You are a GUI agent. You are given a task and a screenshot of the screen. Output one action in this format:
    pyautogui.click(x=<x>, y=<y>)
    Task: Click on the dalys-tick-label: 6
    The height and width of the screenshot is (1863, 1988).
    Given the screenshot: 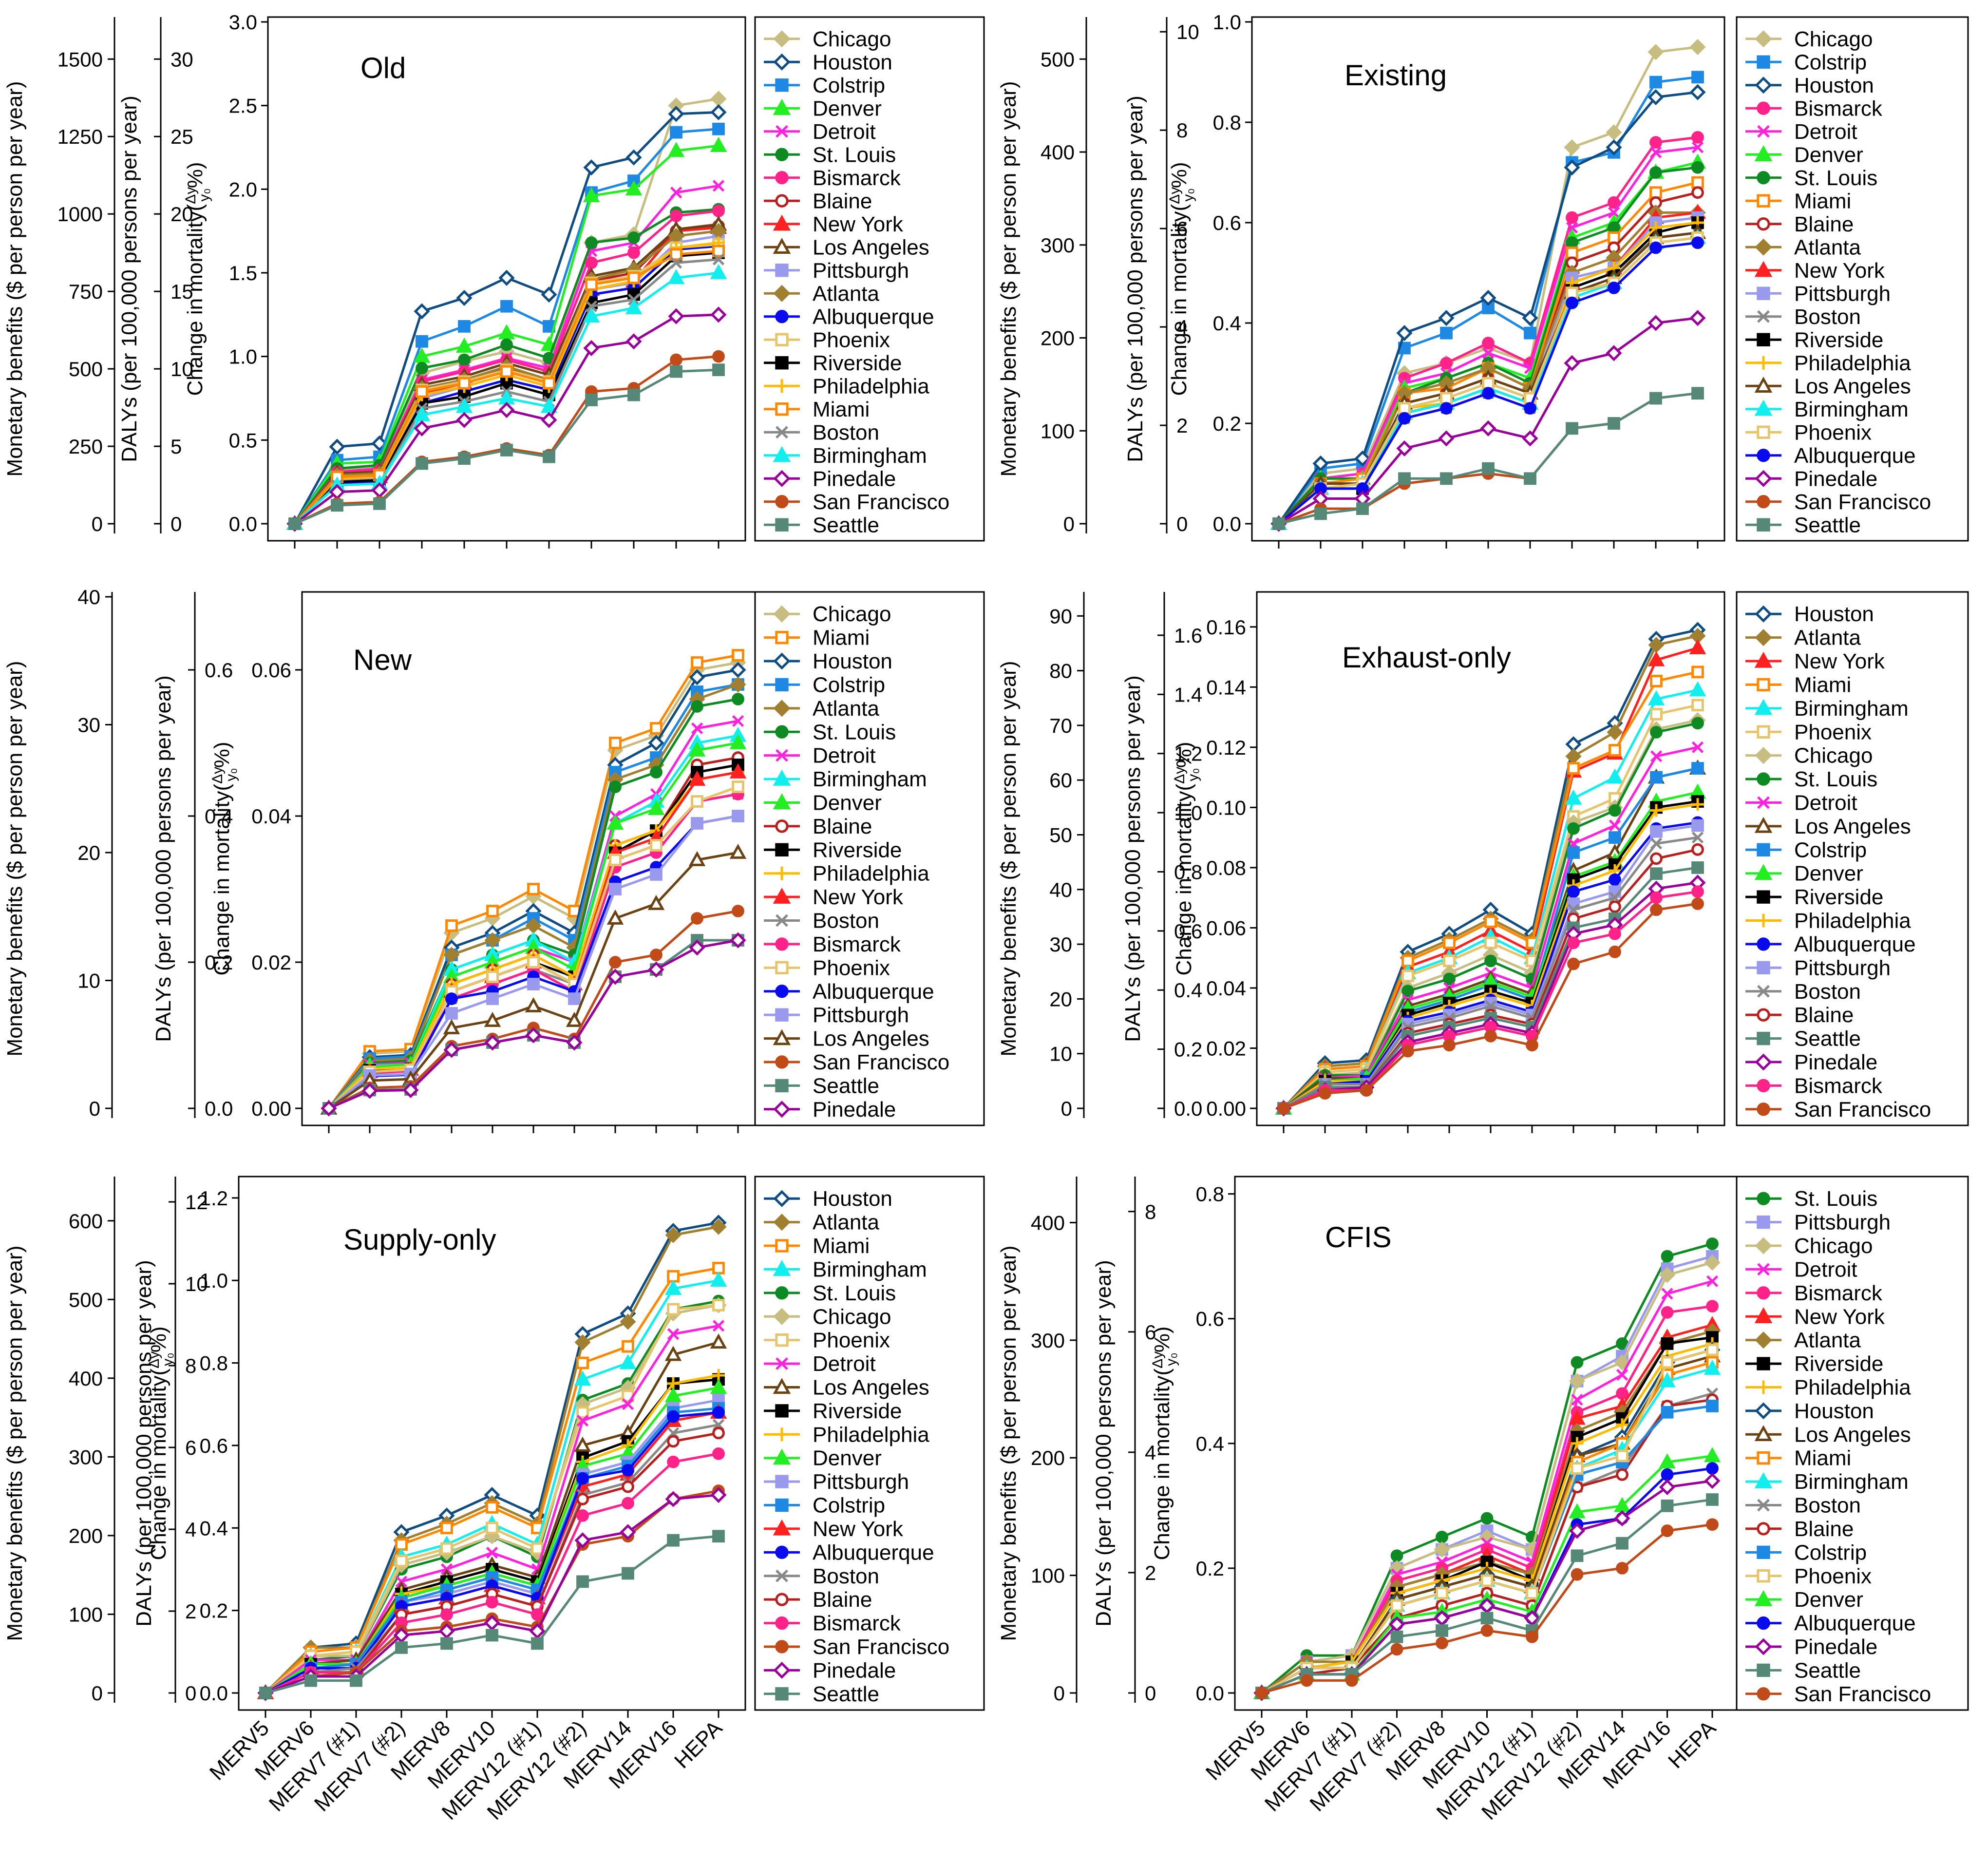 What is the action you would take?
    pyautogui.click(x=1182, y=228)
    